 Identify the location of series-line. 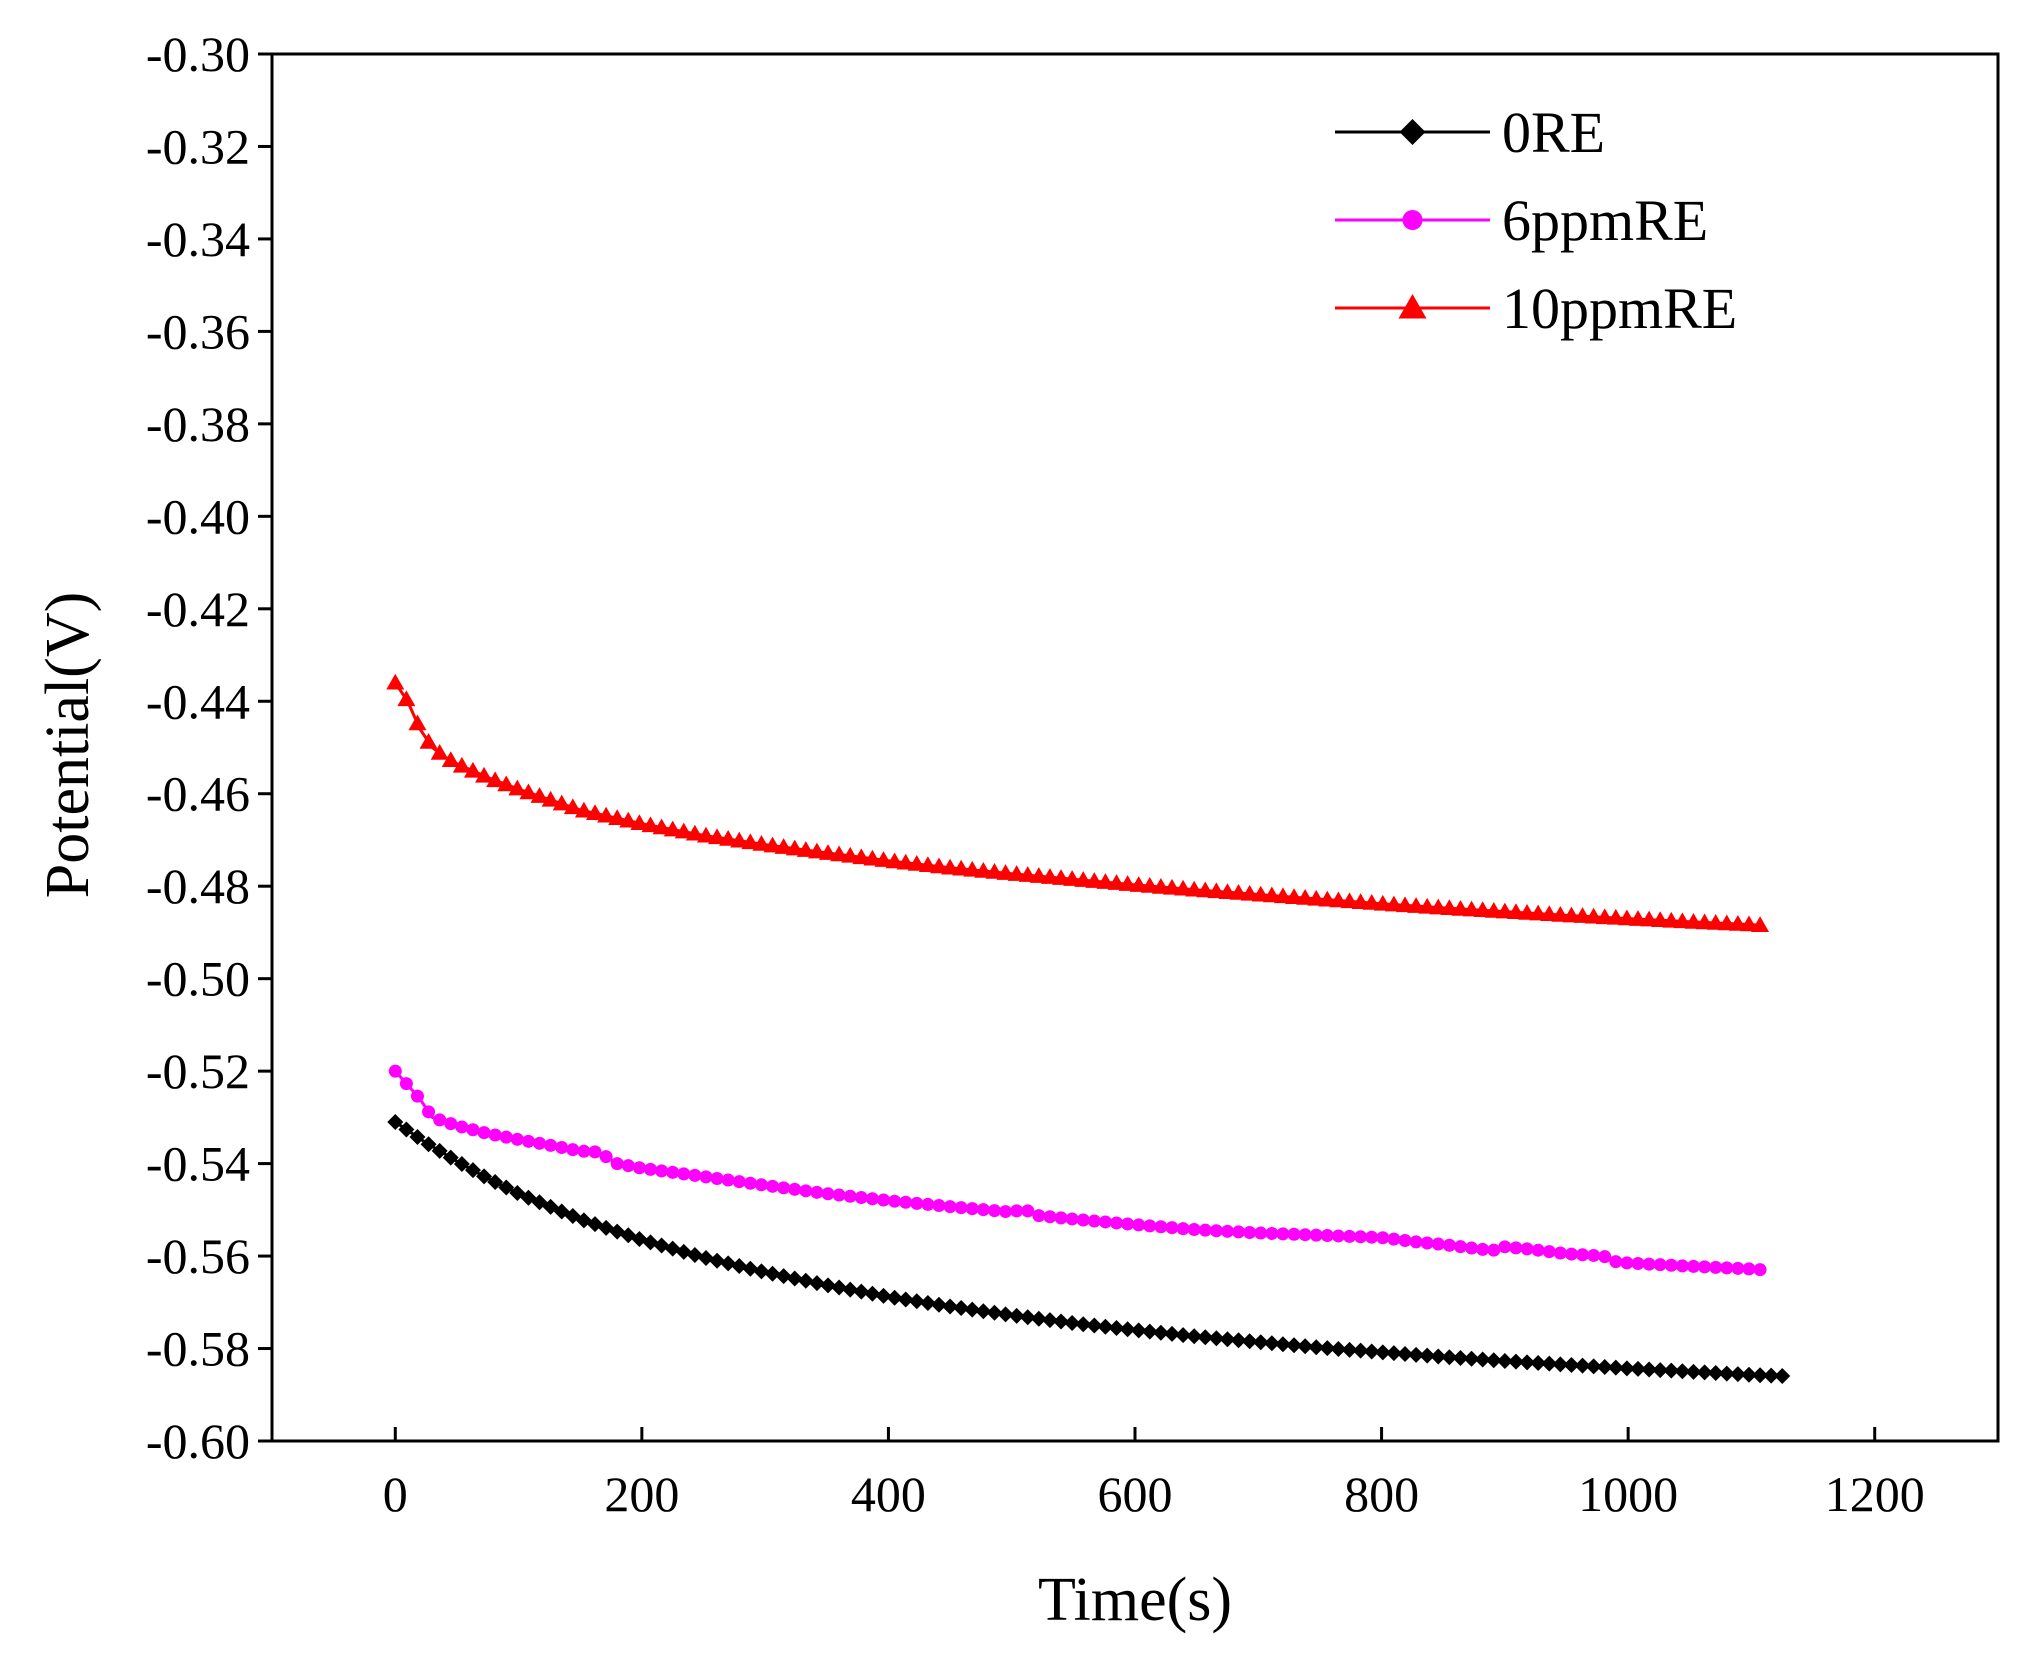
(1079, 1171).